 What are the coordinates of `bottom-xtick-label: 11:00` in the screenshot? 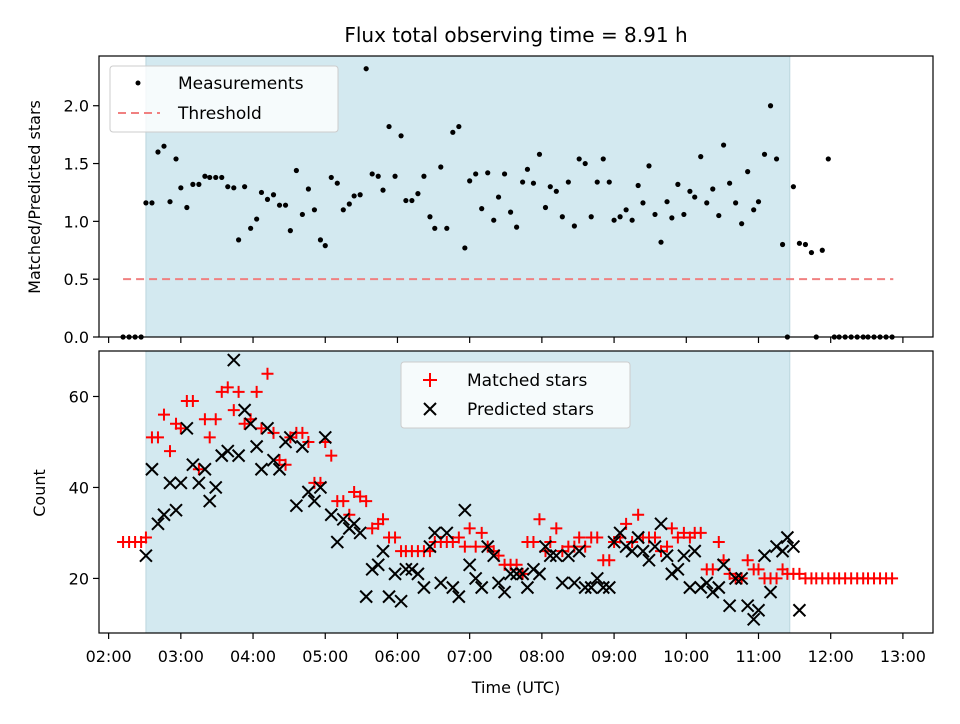 It's located at (758, 656).